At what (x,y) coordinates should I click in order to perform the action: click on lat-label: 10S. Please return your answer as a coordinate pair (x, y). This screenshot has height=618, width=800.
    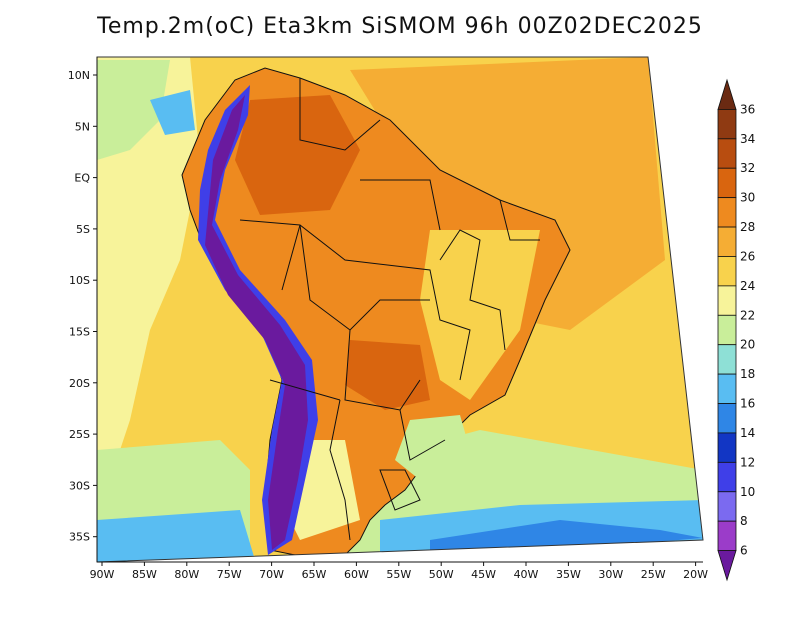
    Looking at the image, I should click on (79, 280).